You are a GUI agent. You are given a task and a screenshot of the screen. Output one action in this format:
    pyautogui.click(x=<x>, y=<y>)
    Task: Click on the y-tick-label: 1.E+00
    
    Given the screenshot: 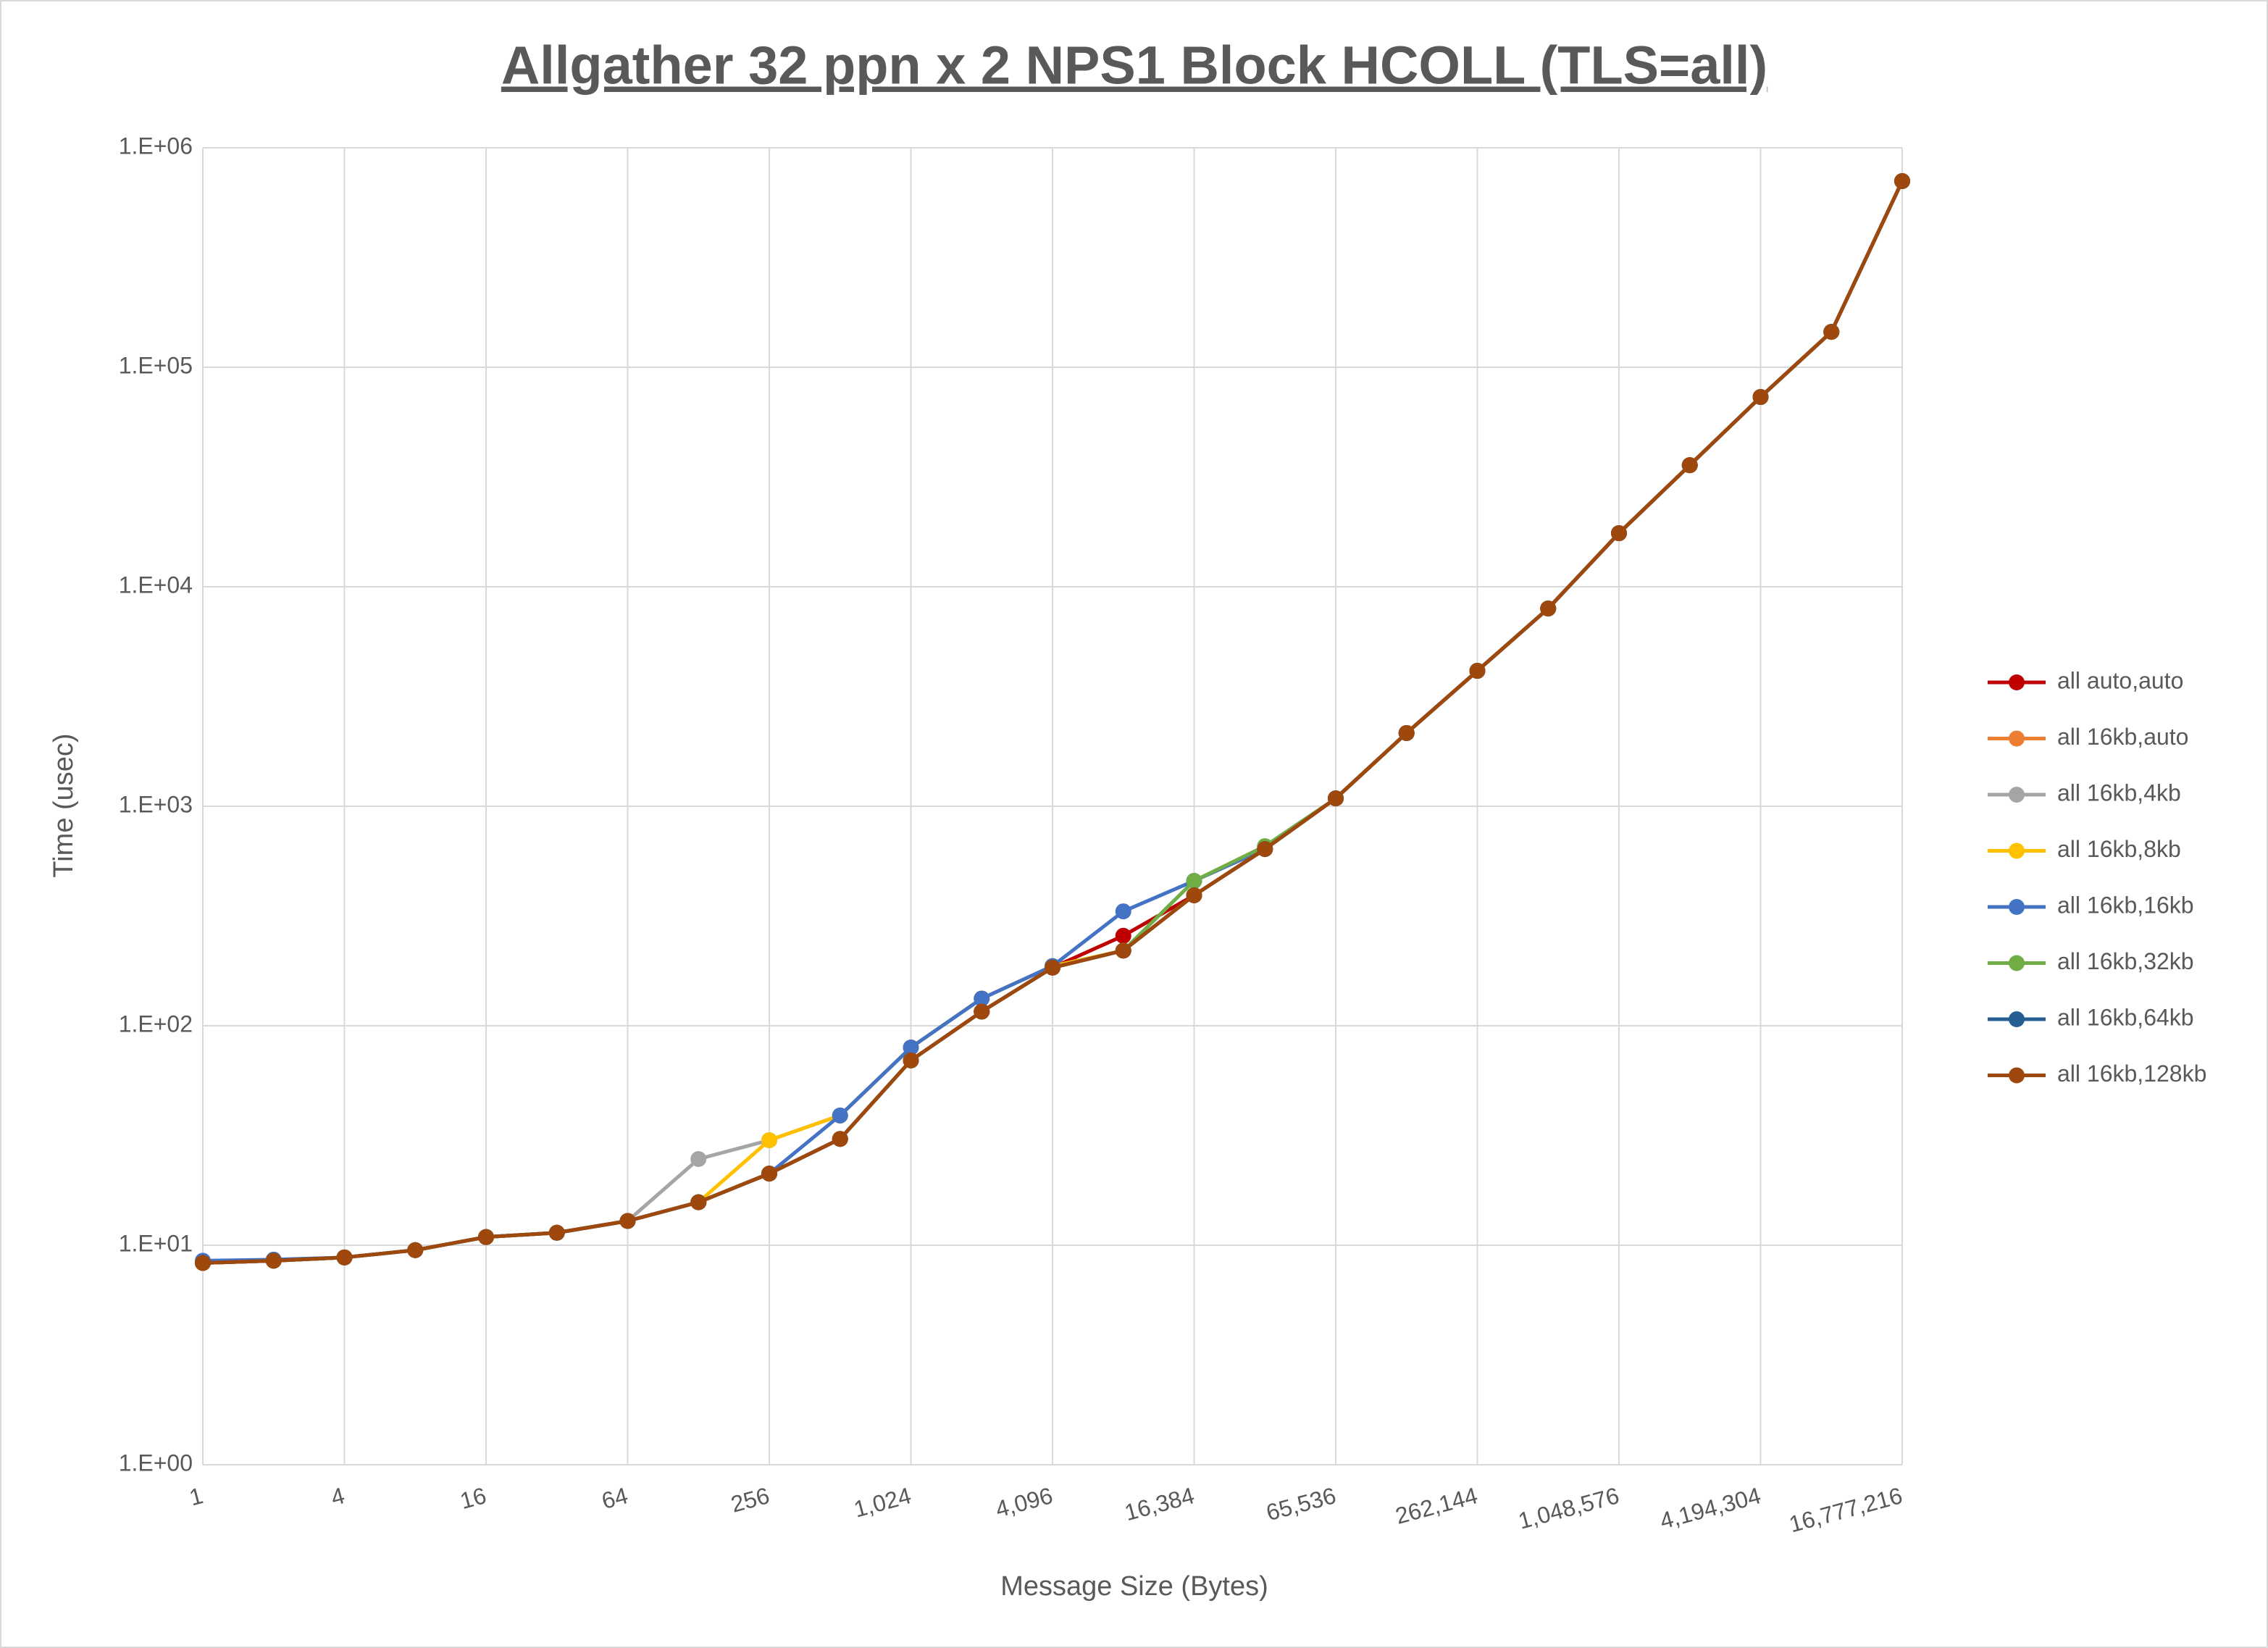 What is the action you would take?
    pyautogui.click(x=156, y=1463)
    